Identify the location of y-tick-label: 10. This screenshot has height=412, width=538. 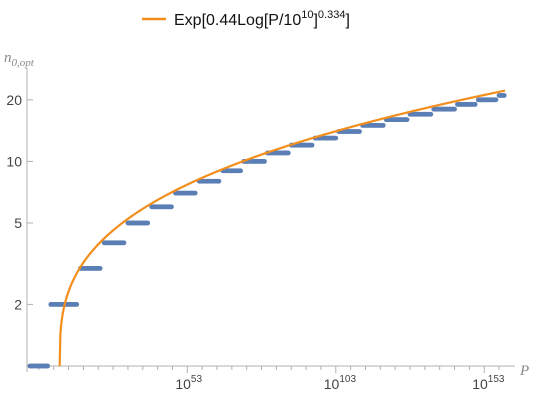
(14, 161).